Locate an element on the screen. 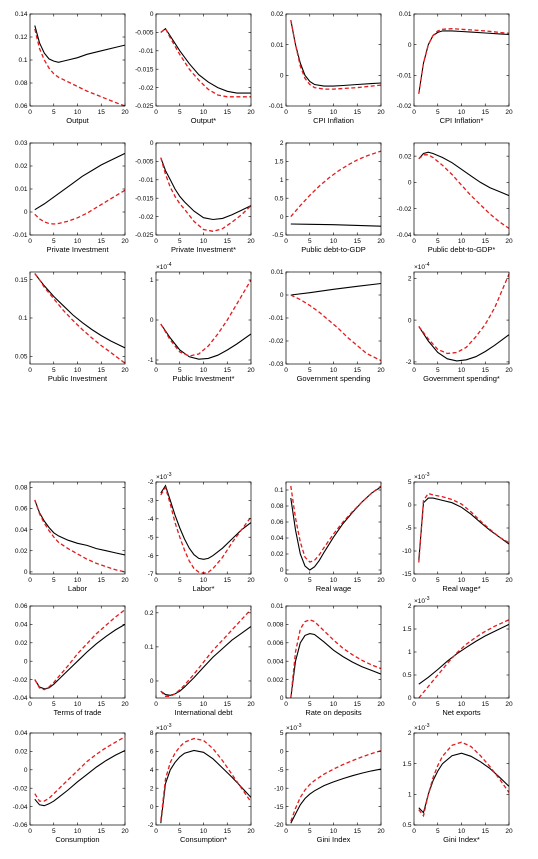 This screenshot has height=859, width=538. y-tick-label: 5 is located at coordinates (282, 733).